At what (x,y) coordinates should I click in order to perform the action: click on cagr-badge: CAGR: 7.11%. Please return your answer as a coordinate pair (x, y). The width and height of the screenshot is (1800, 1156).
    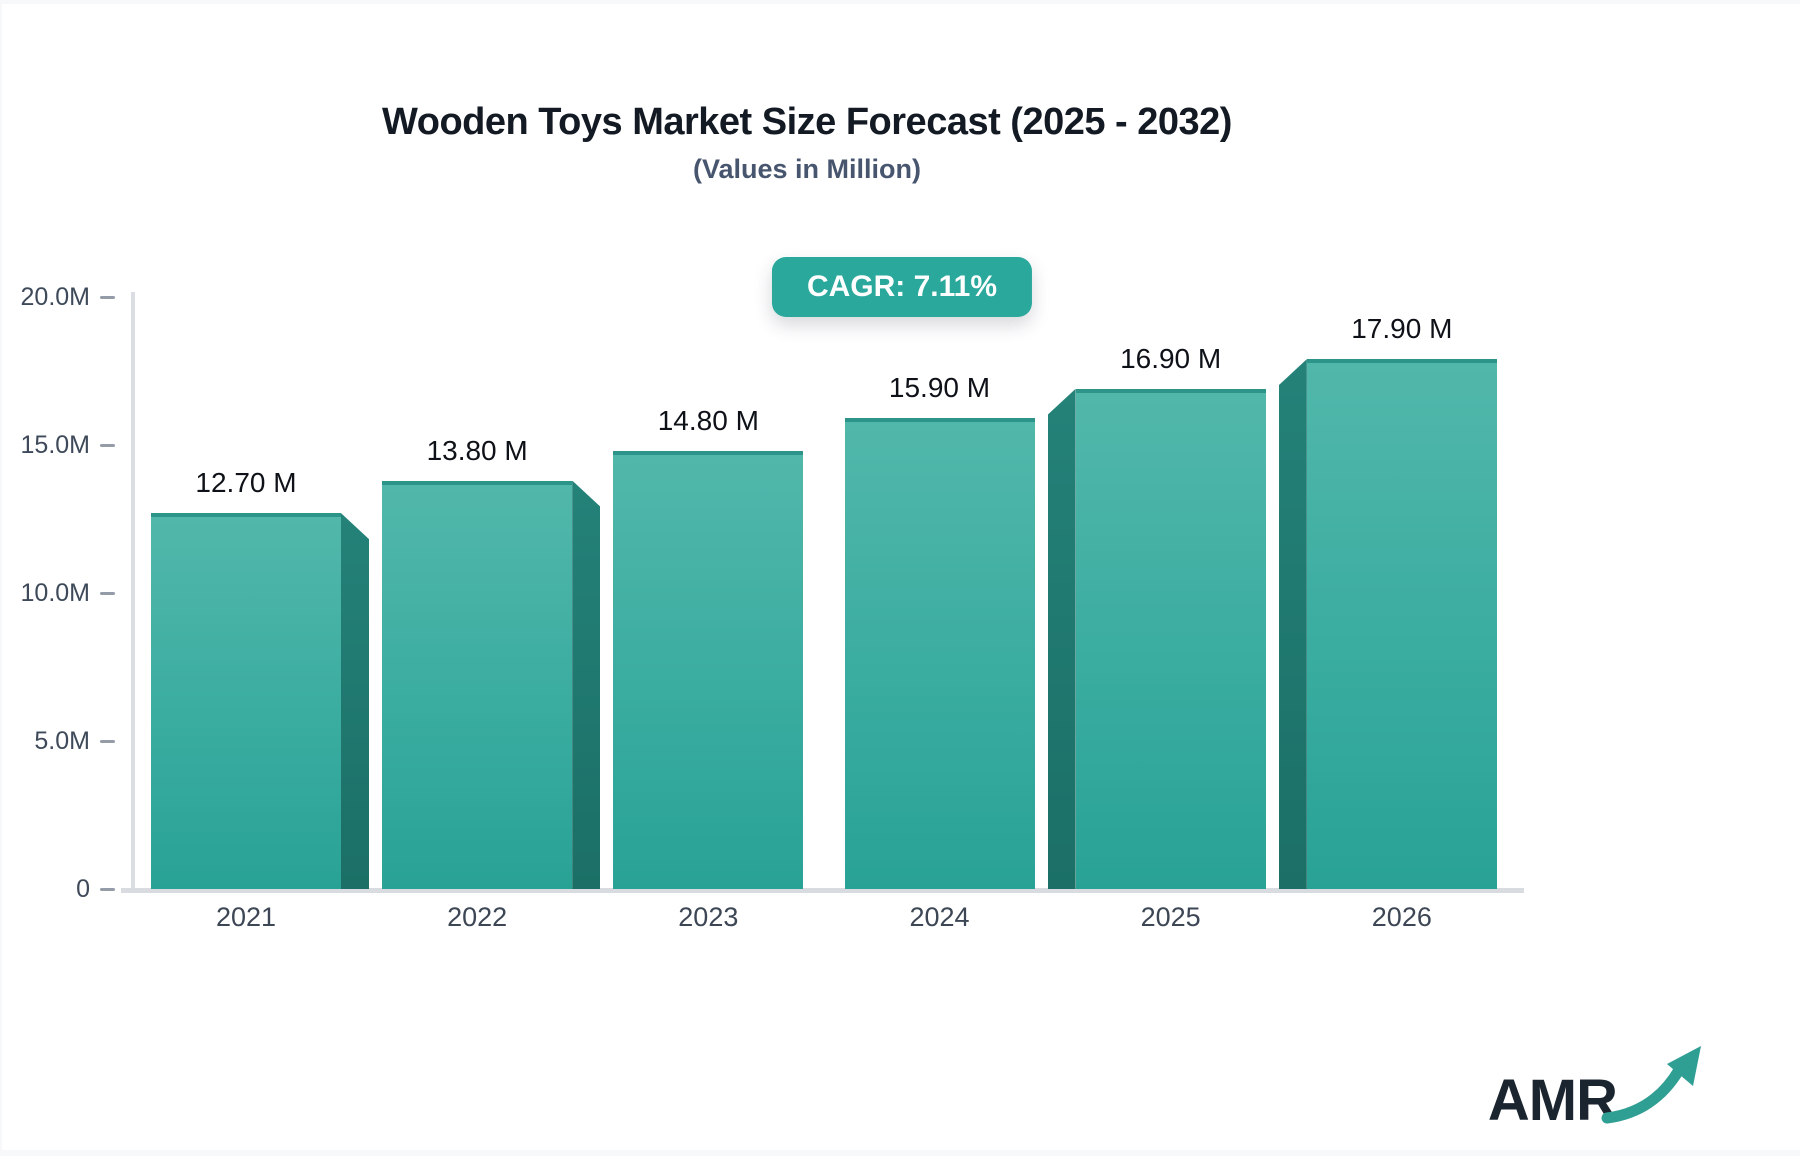
    Looking at the image, I should click on (902, 287).